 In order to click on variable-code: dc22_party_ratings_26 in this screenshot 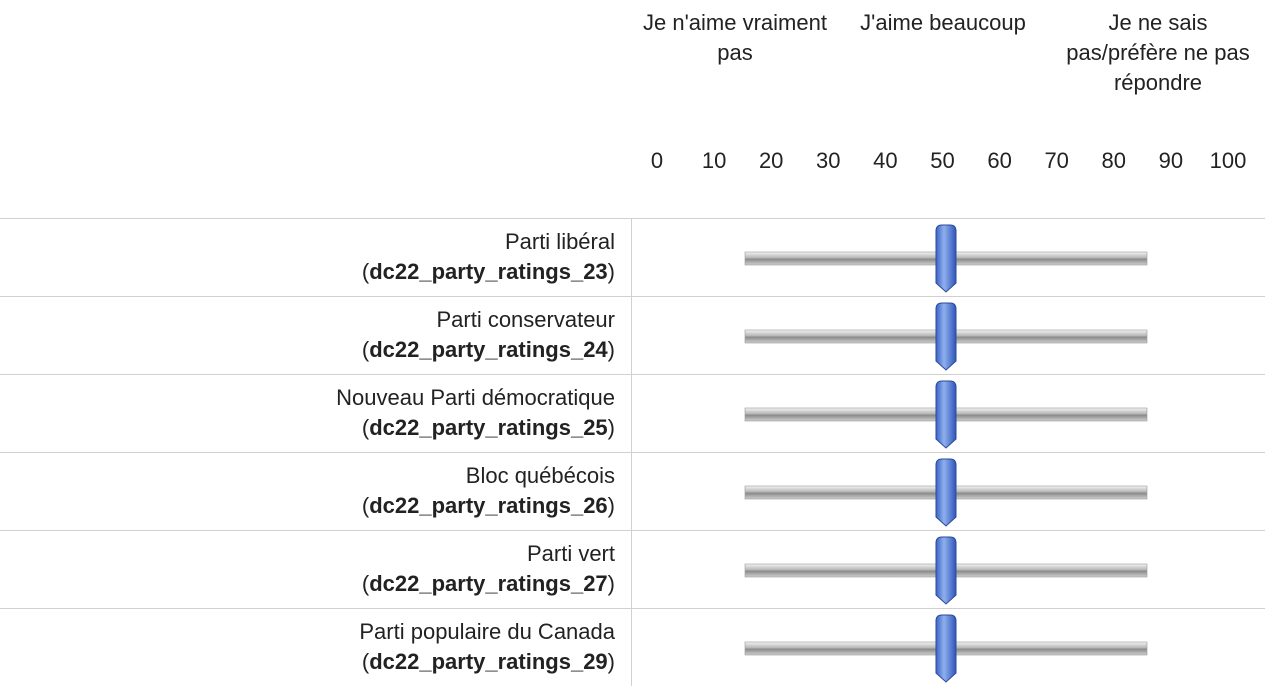, I will do `click(488, 505)`.